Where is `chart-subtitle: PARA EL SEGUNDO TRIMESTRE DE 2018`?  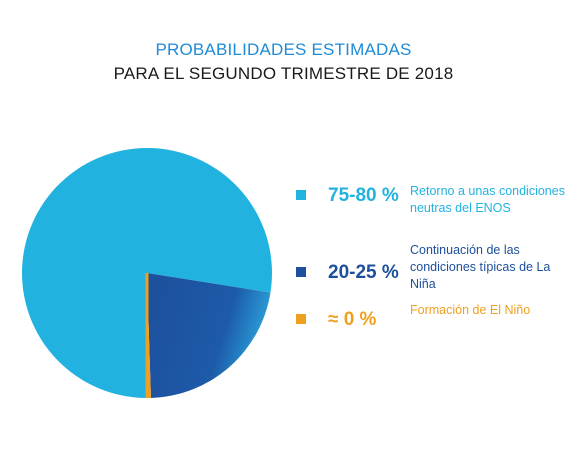 chart-subtitle: PARA EL SEGUNDO TRIMESTRE DE 2018 is located at coordinates (283, 73).